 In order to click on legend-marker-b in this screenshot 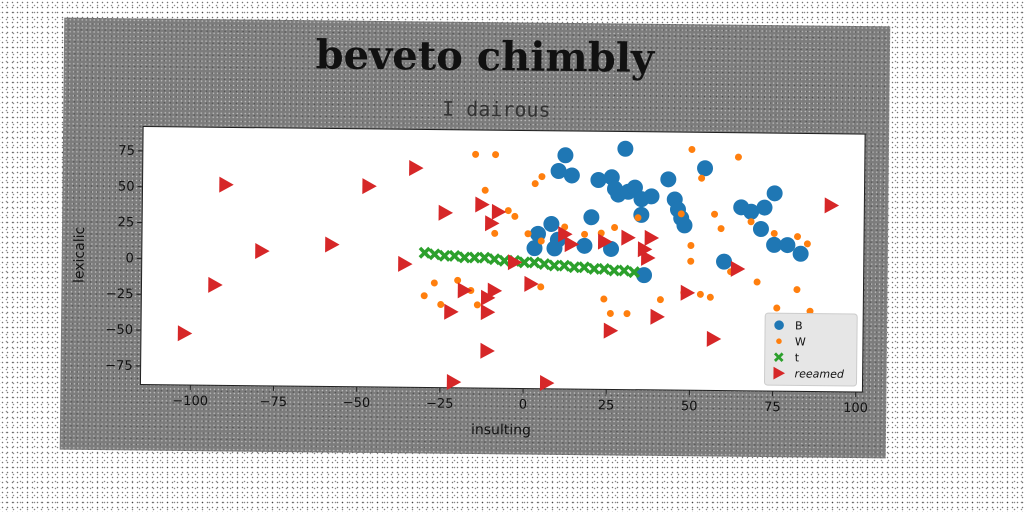, I will do `click(779, 325)`.